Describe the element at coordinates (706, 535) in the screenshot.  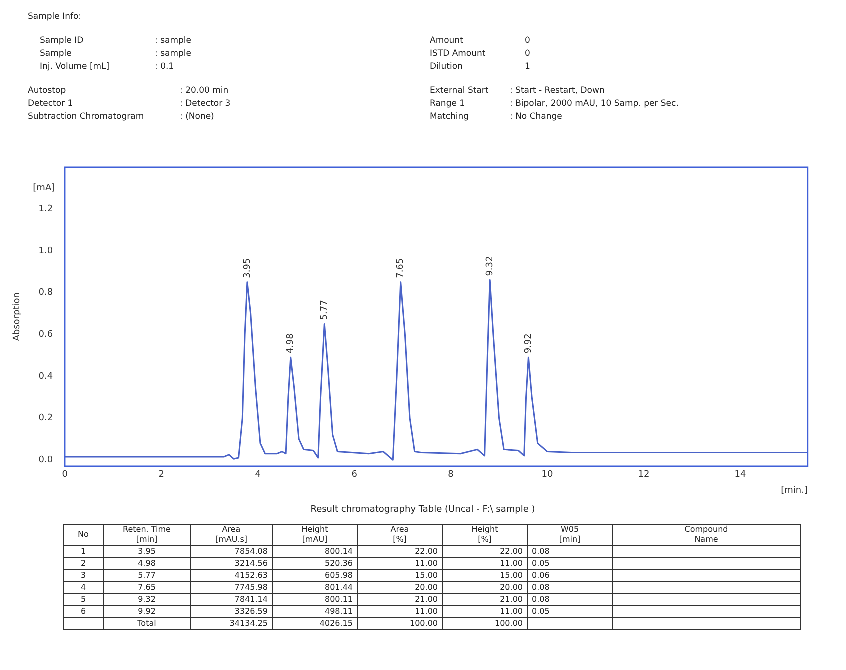
I see `text: Compound Name` at that location.